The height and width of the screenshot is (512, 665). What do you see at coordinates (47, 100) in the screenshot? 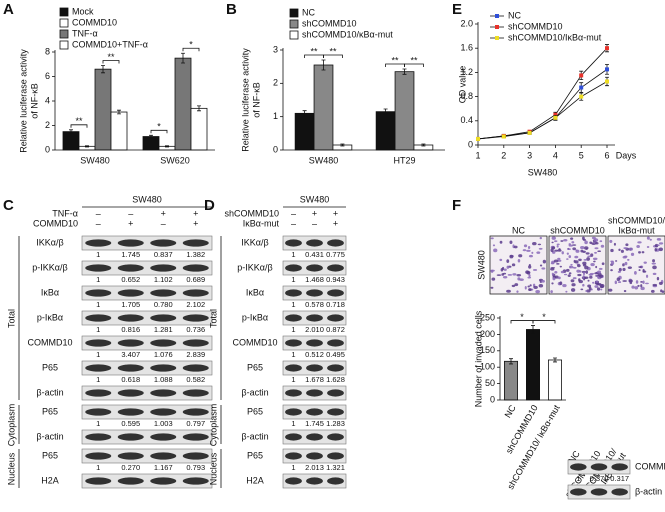
I see `y-tick-label: 4` at bounding box center [47, 100].